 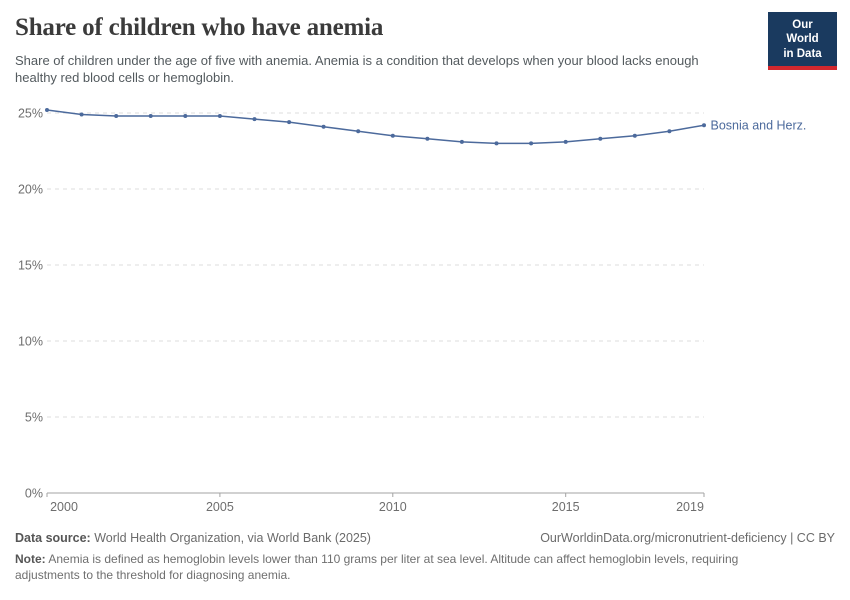 I want to click on page-title: Share of children who have anemia, so click(x=199, y=27).